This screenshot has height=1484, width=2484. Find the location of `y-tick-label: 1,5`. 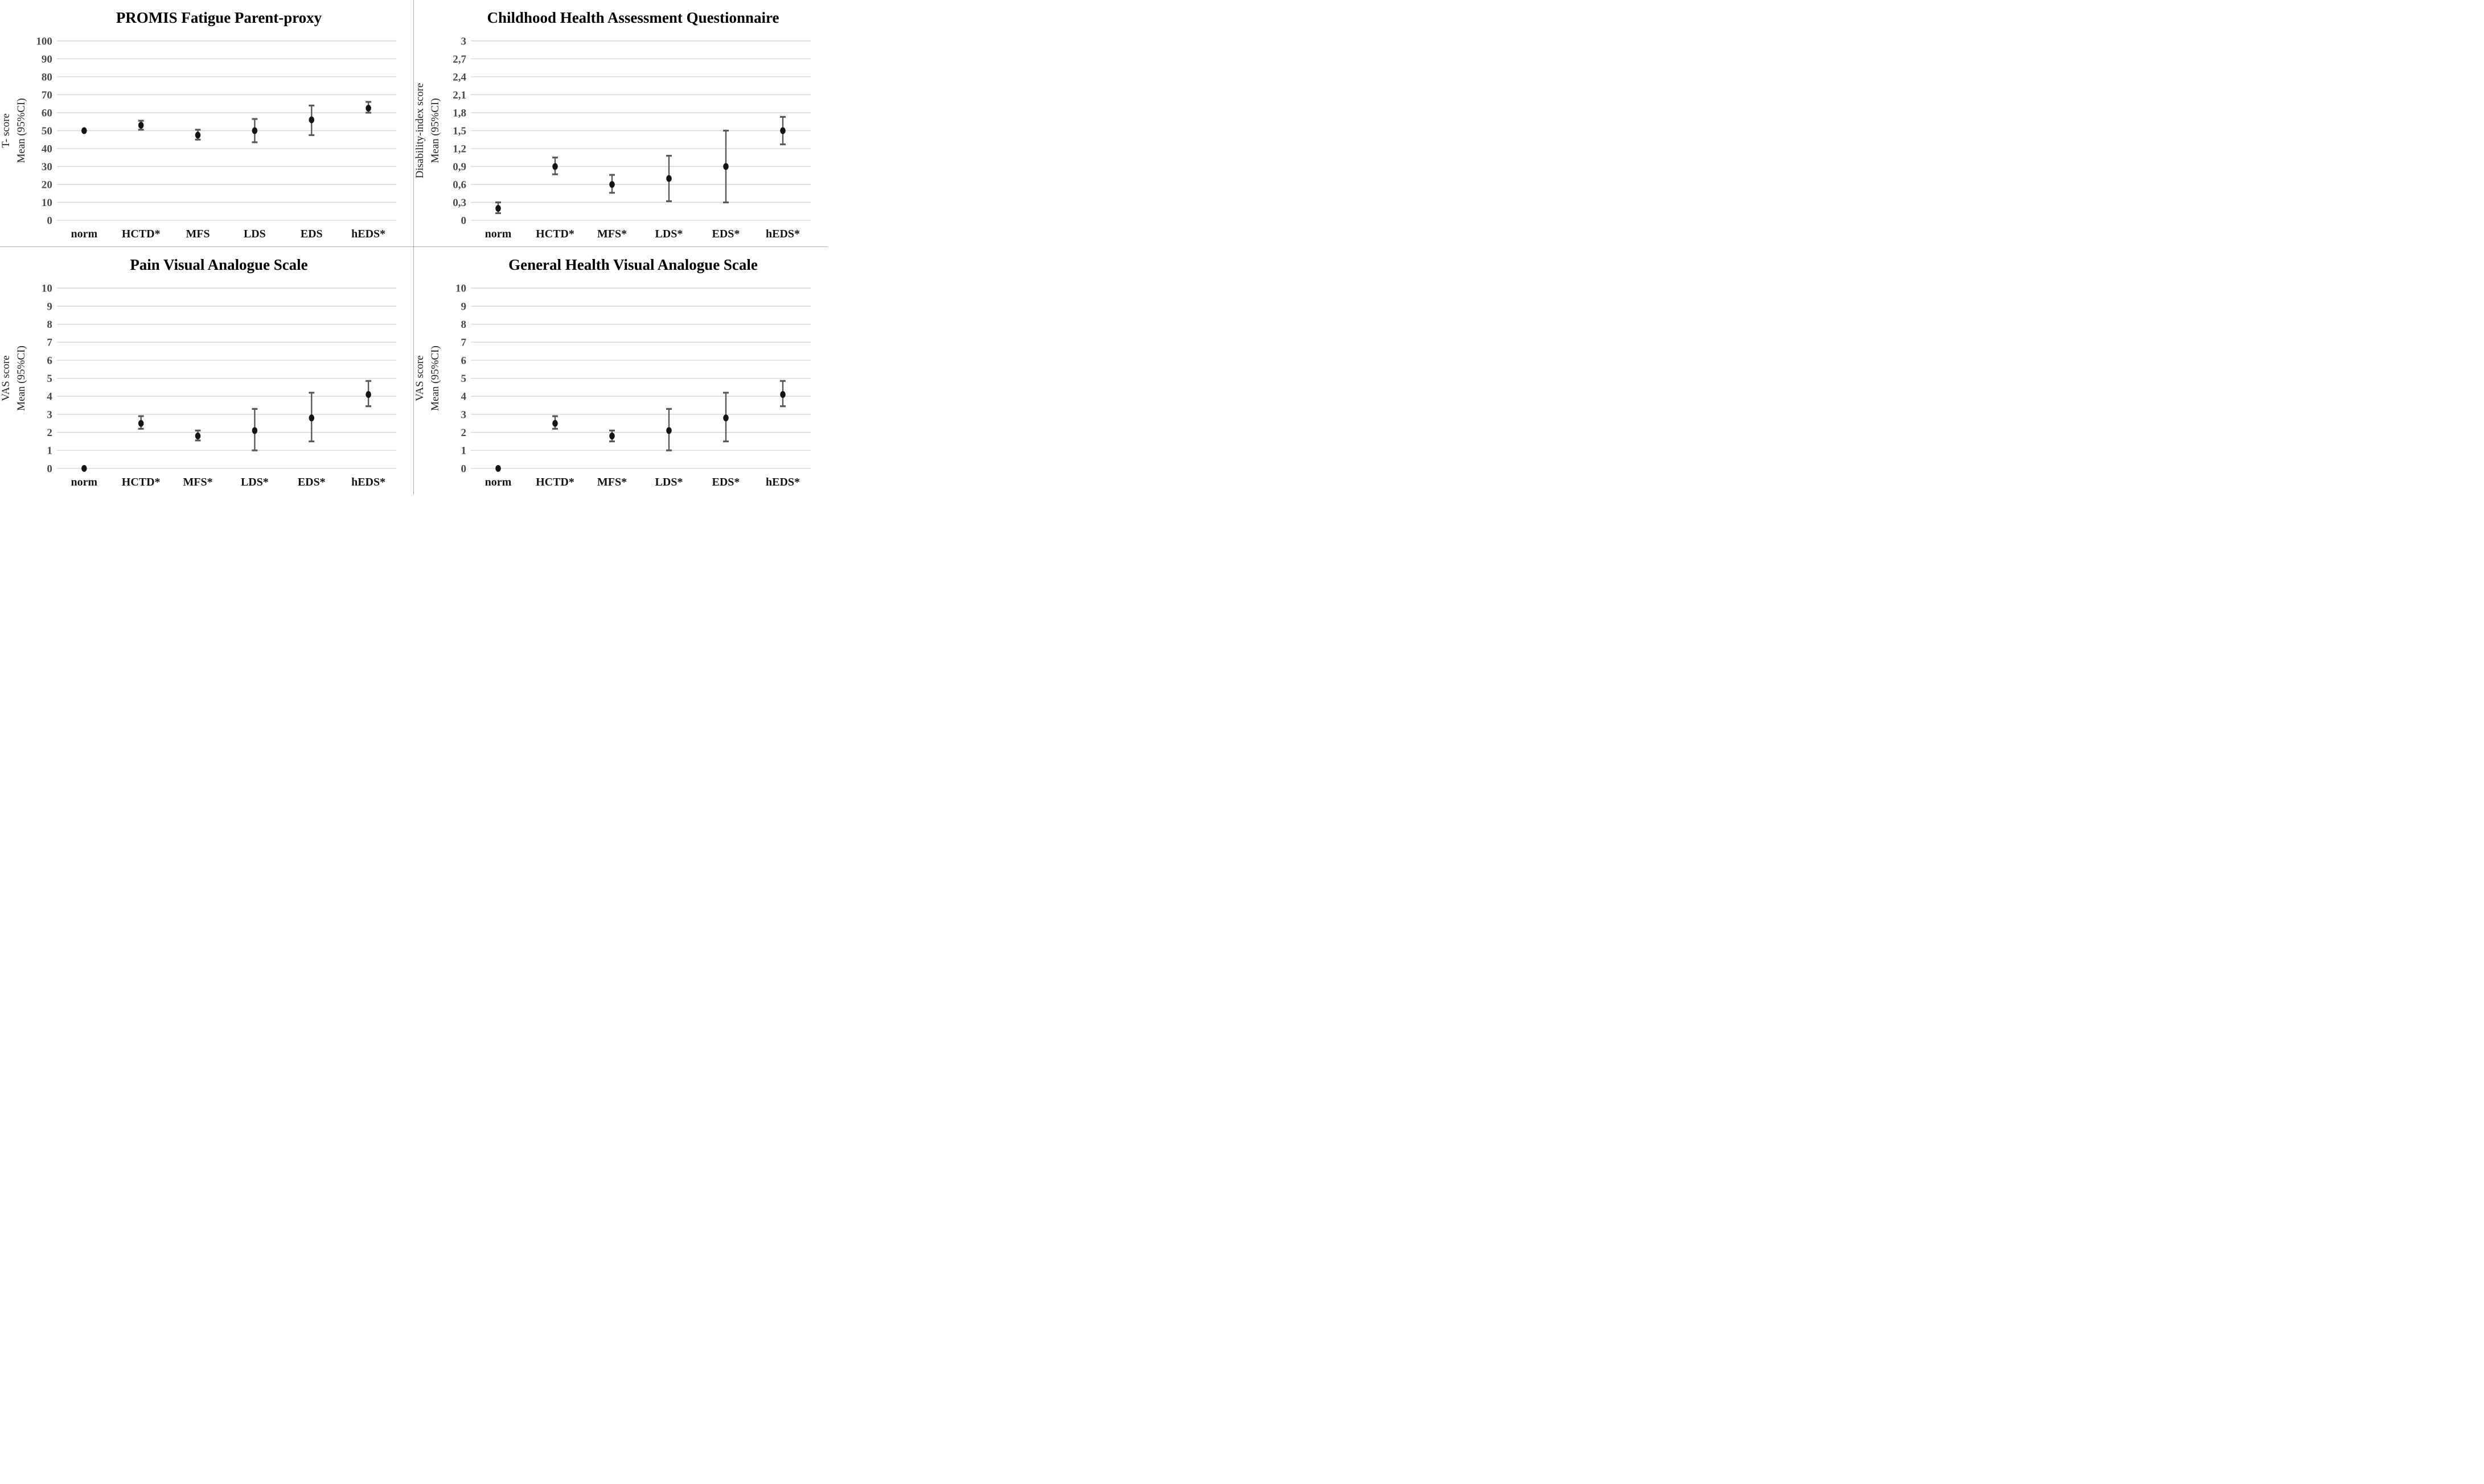

y-tick-label: 1,5 is located at coordinates (459, 131).